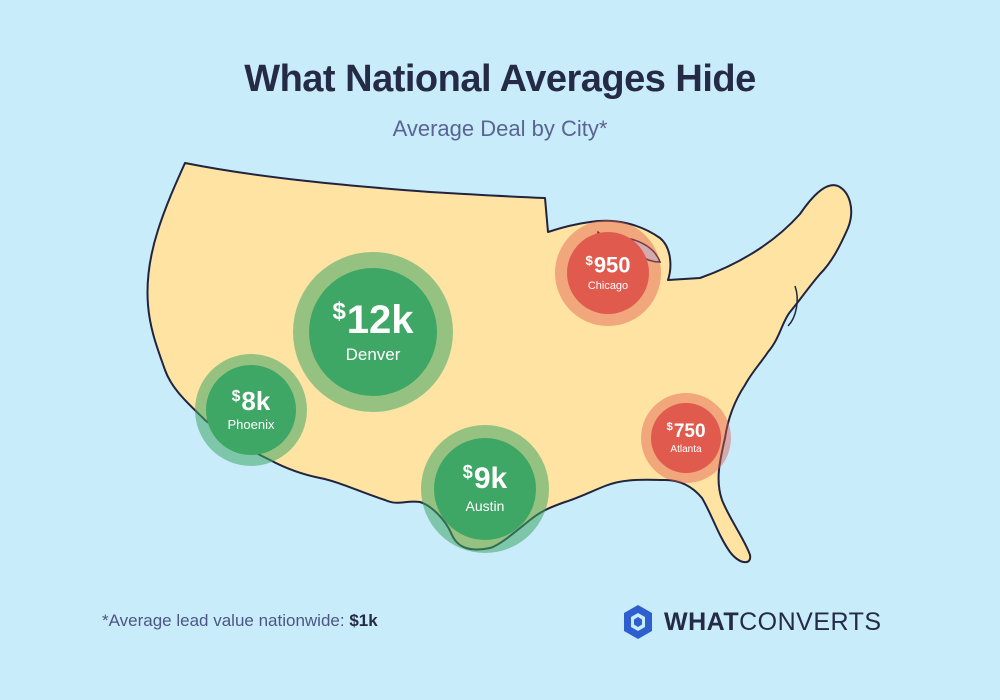 The width and height of the screenshot is (1000, 700). I want to click on city-value-austin: 9k, so click(490, 479).